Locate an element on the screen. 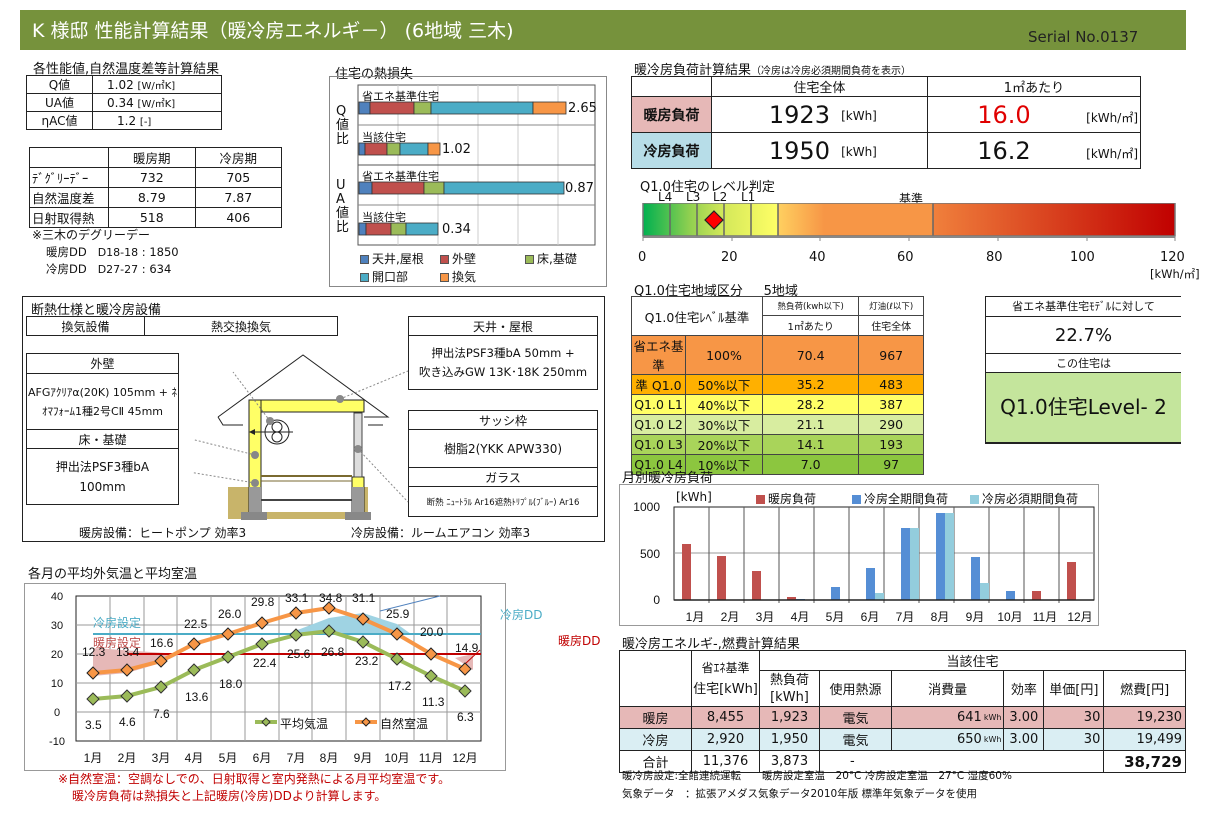 The width and height of the screenshot is (1205, 816). wall-value: AFGｱｸﾘｱα(20K) 105mm + ﾈ is located at coordinates (102, 392).